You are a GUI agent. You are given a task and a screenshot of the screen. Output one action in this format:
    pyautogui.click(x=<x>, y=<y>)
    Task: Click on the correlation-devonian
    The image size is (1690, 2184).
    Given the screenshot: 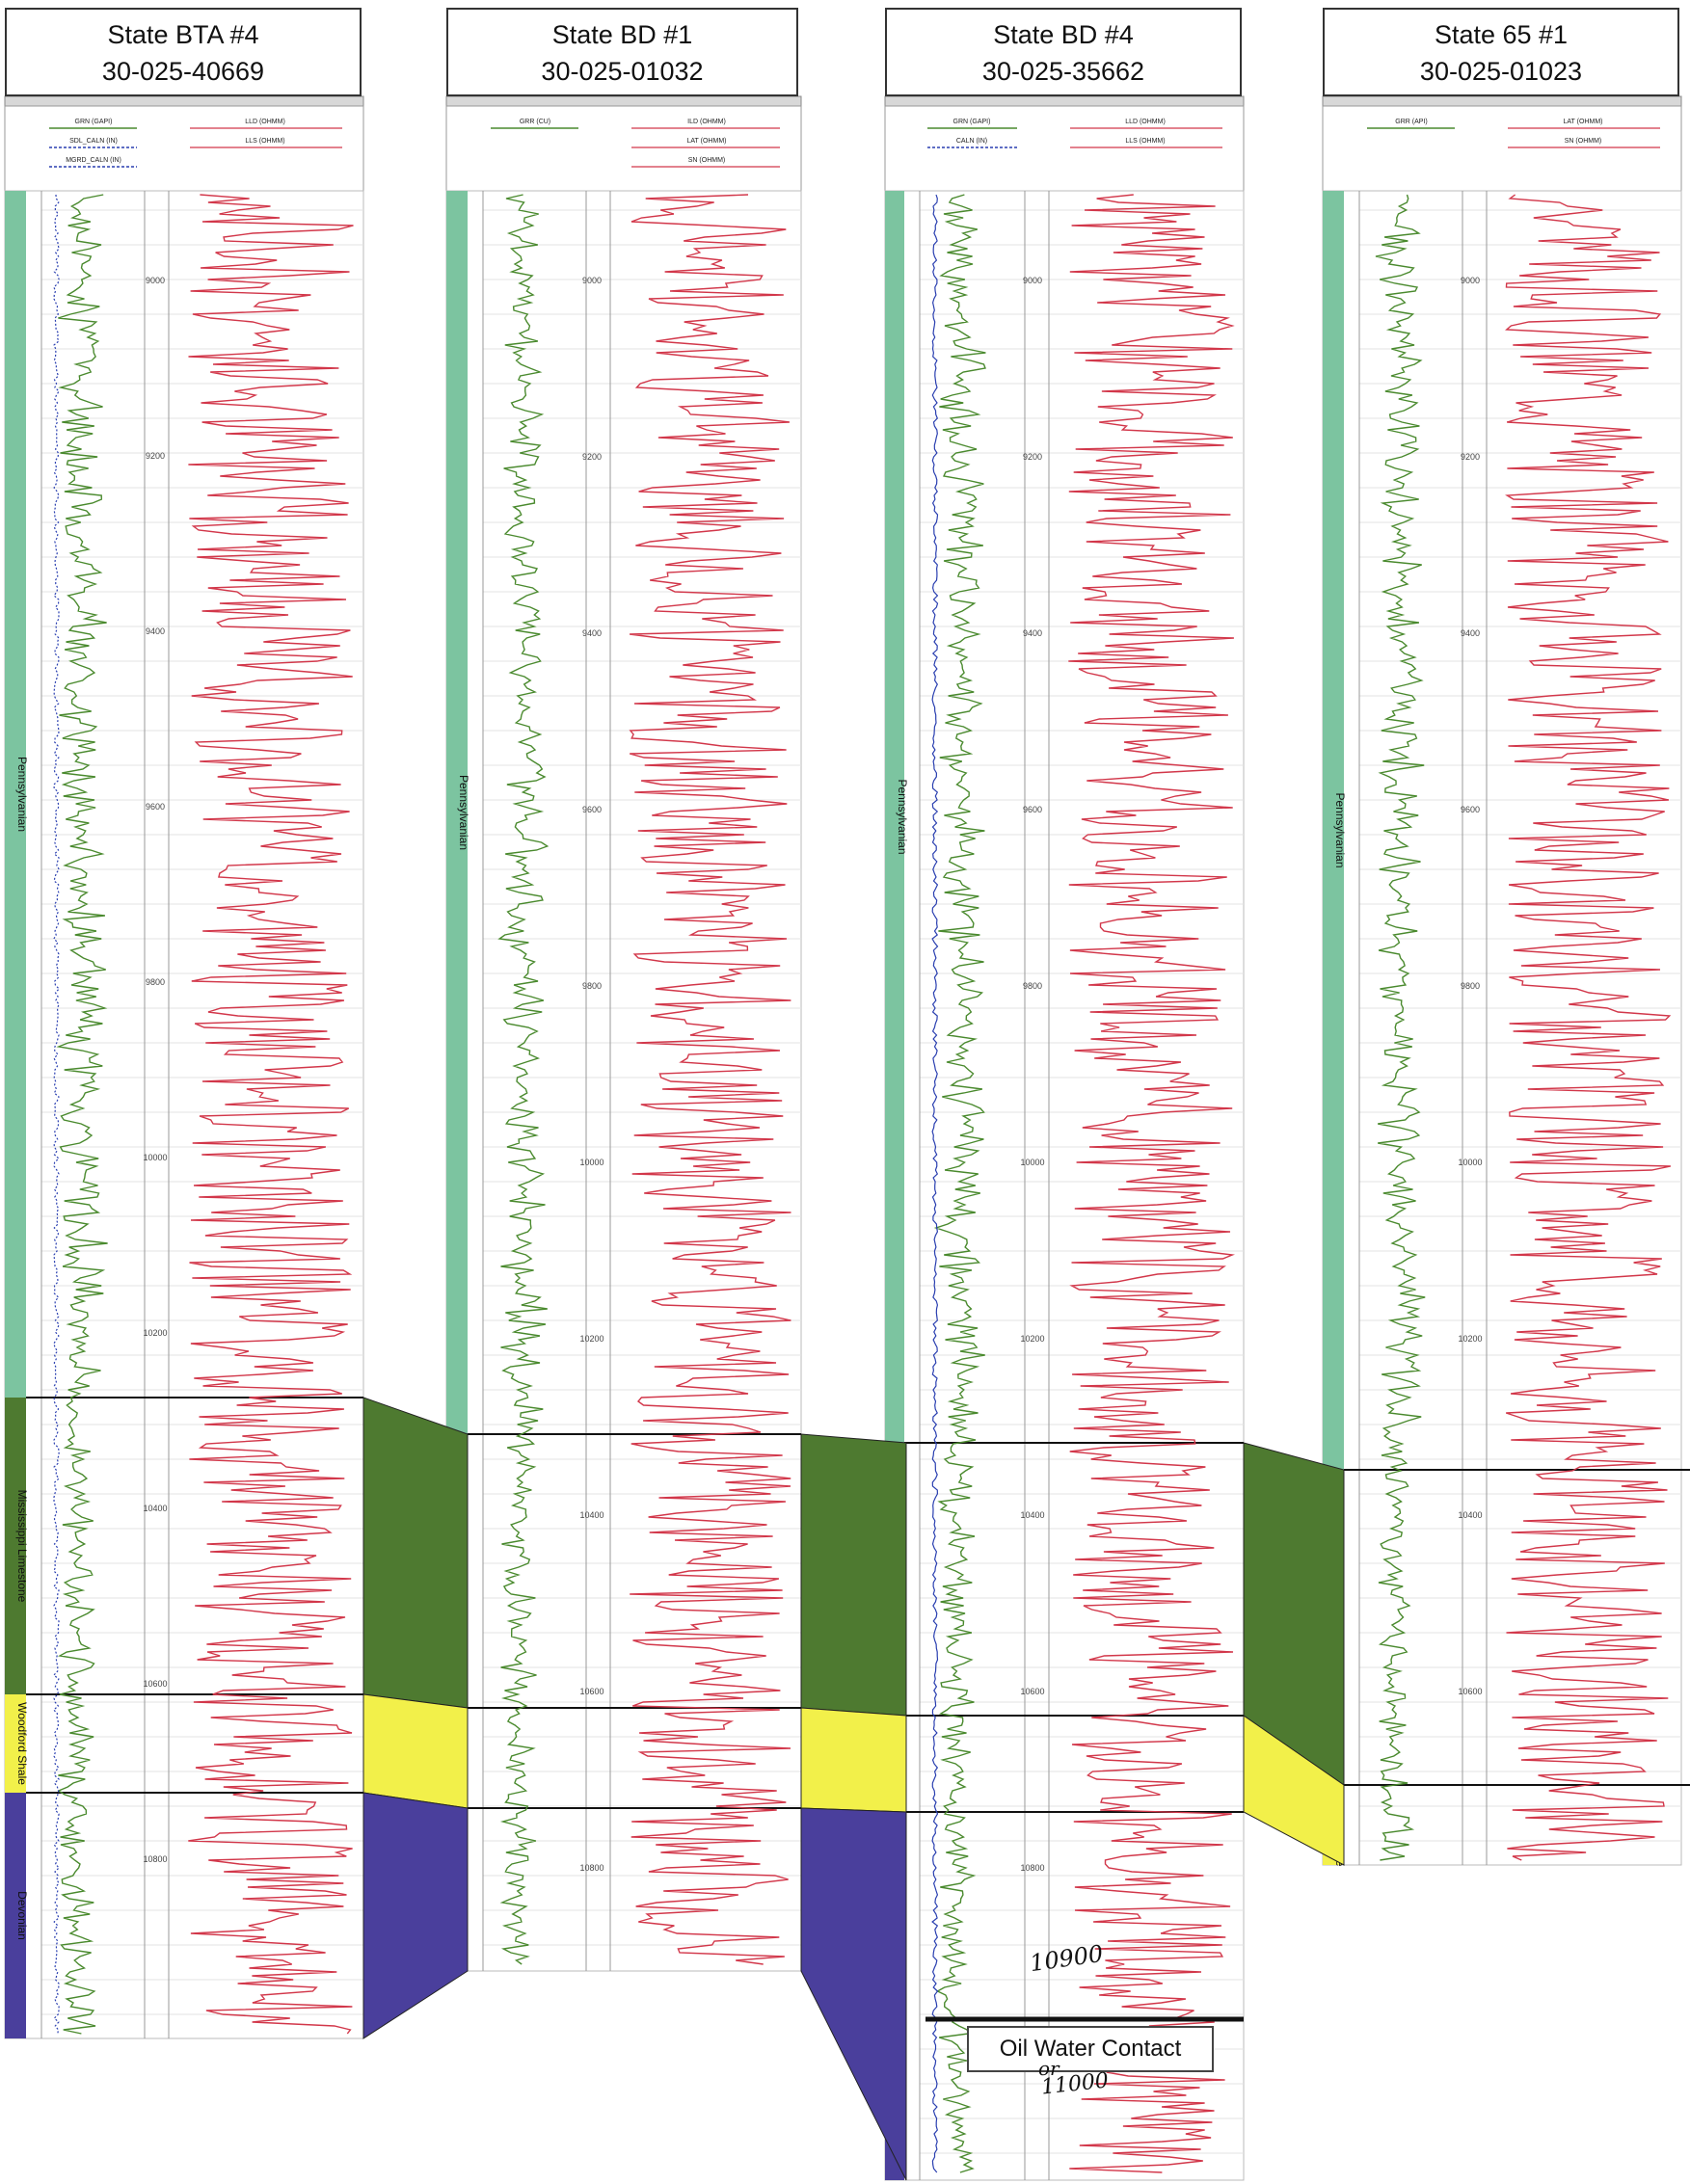 What is the action you would take?
    pyautogui.click(x=415, y=1916)
    